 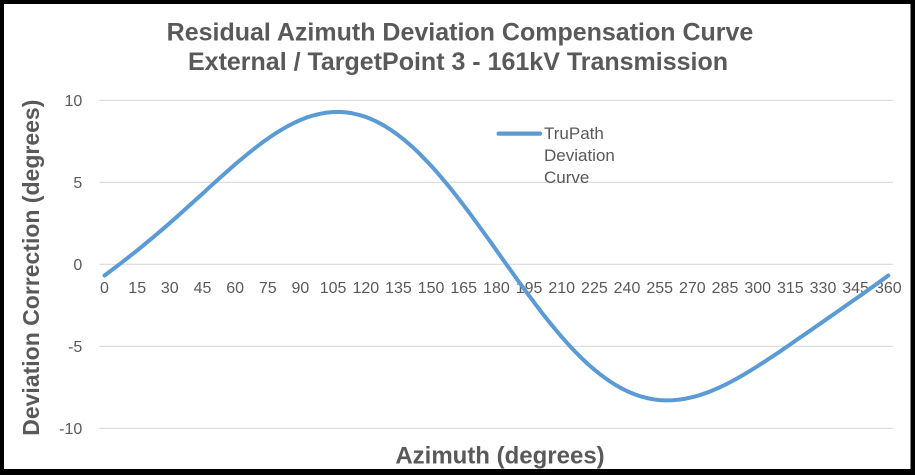 What do you see at coordinates (77, 183) in the screenshot?
I see `svg-text: 5` at bounding box center [77, 183].